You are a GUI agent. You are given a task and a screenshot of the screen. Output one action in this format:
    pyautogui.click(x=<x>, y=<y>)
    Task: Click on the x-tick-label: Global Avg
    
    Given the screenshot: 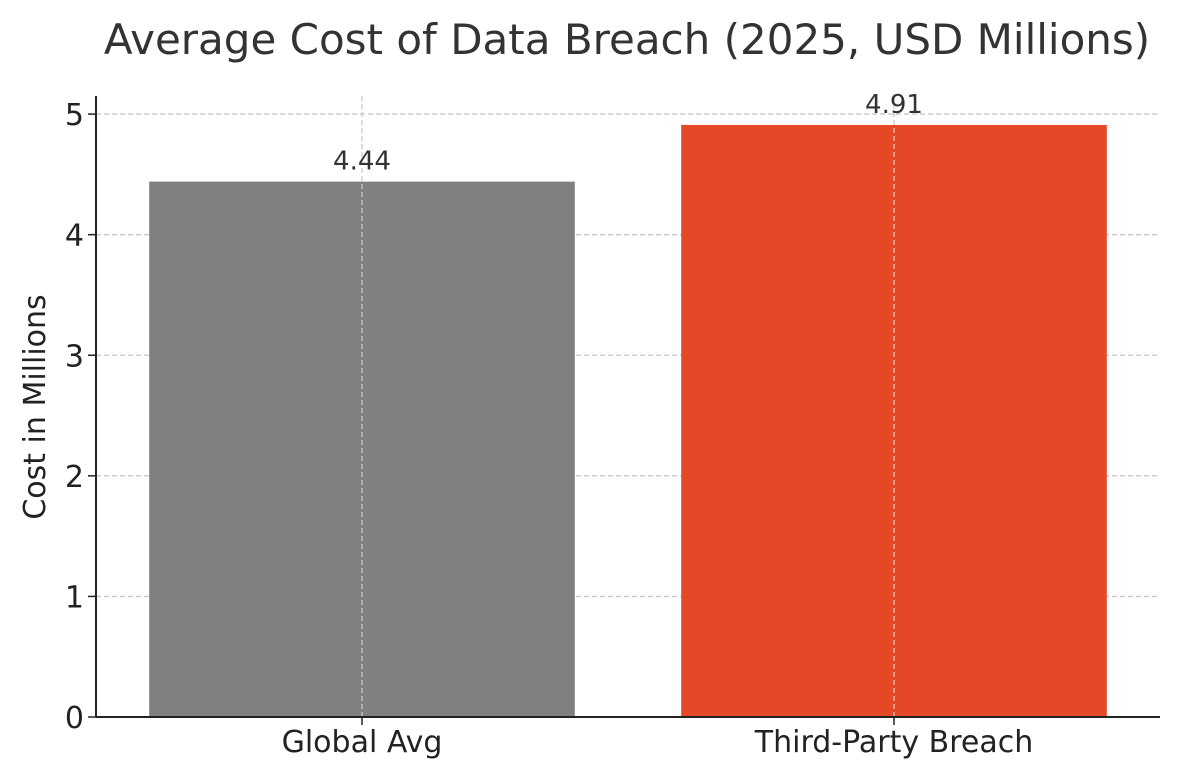 What is the action you would take?
    pyautogui.click(x=362, y=742)
    